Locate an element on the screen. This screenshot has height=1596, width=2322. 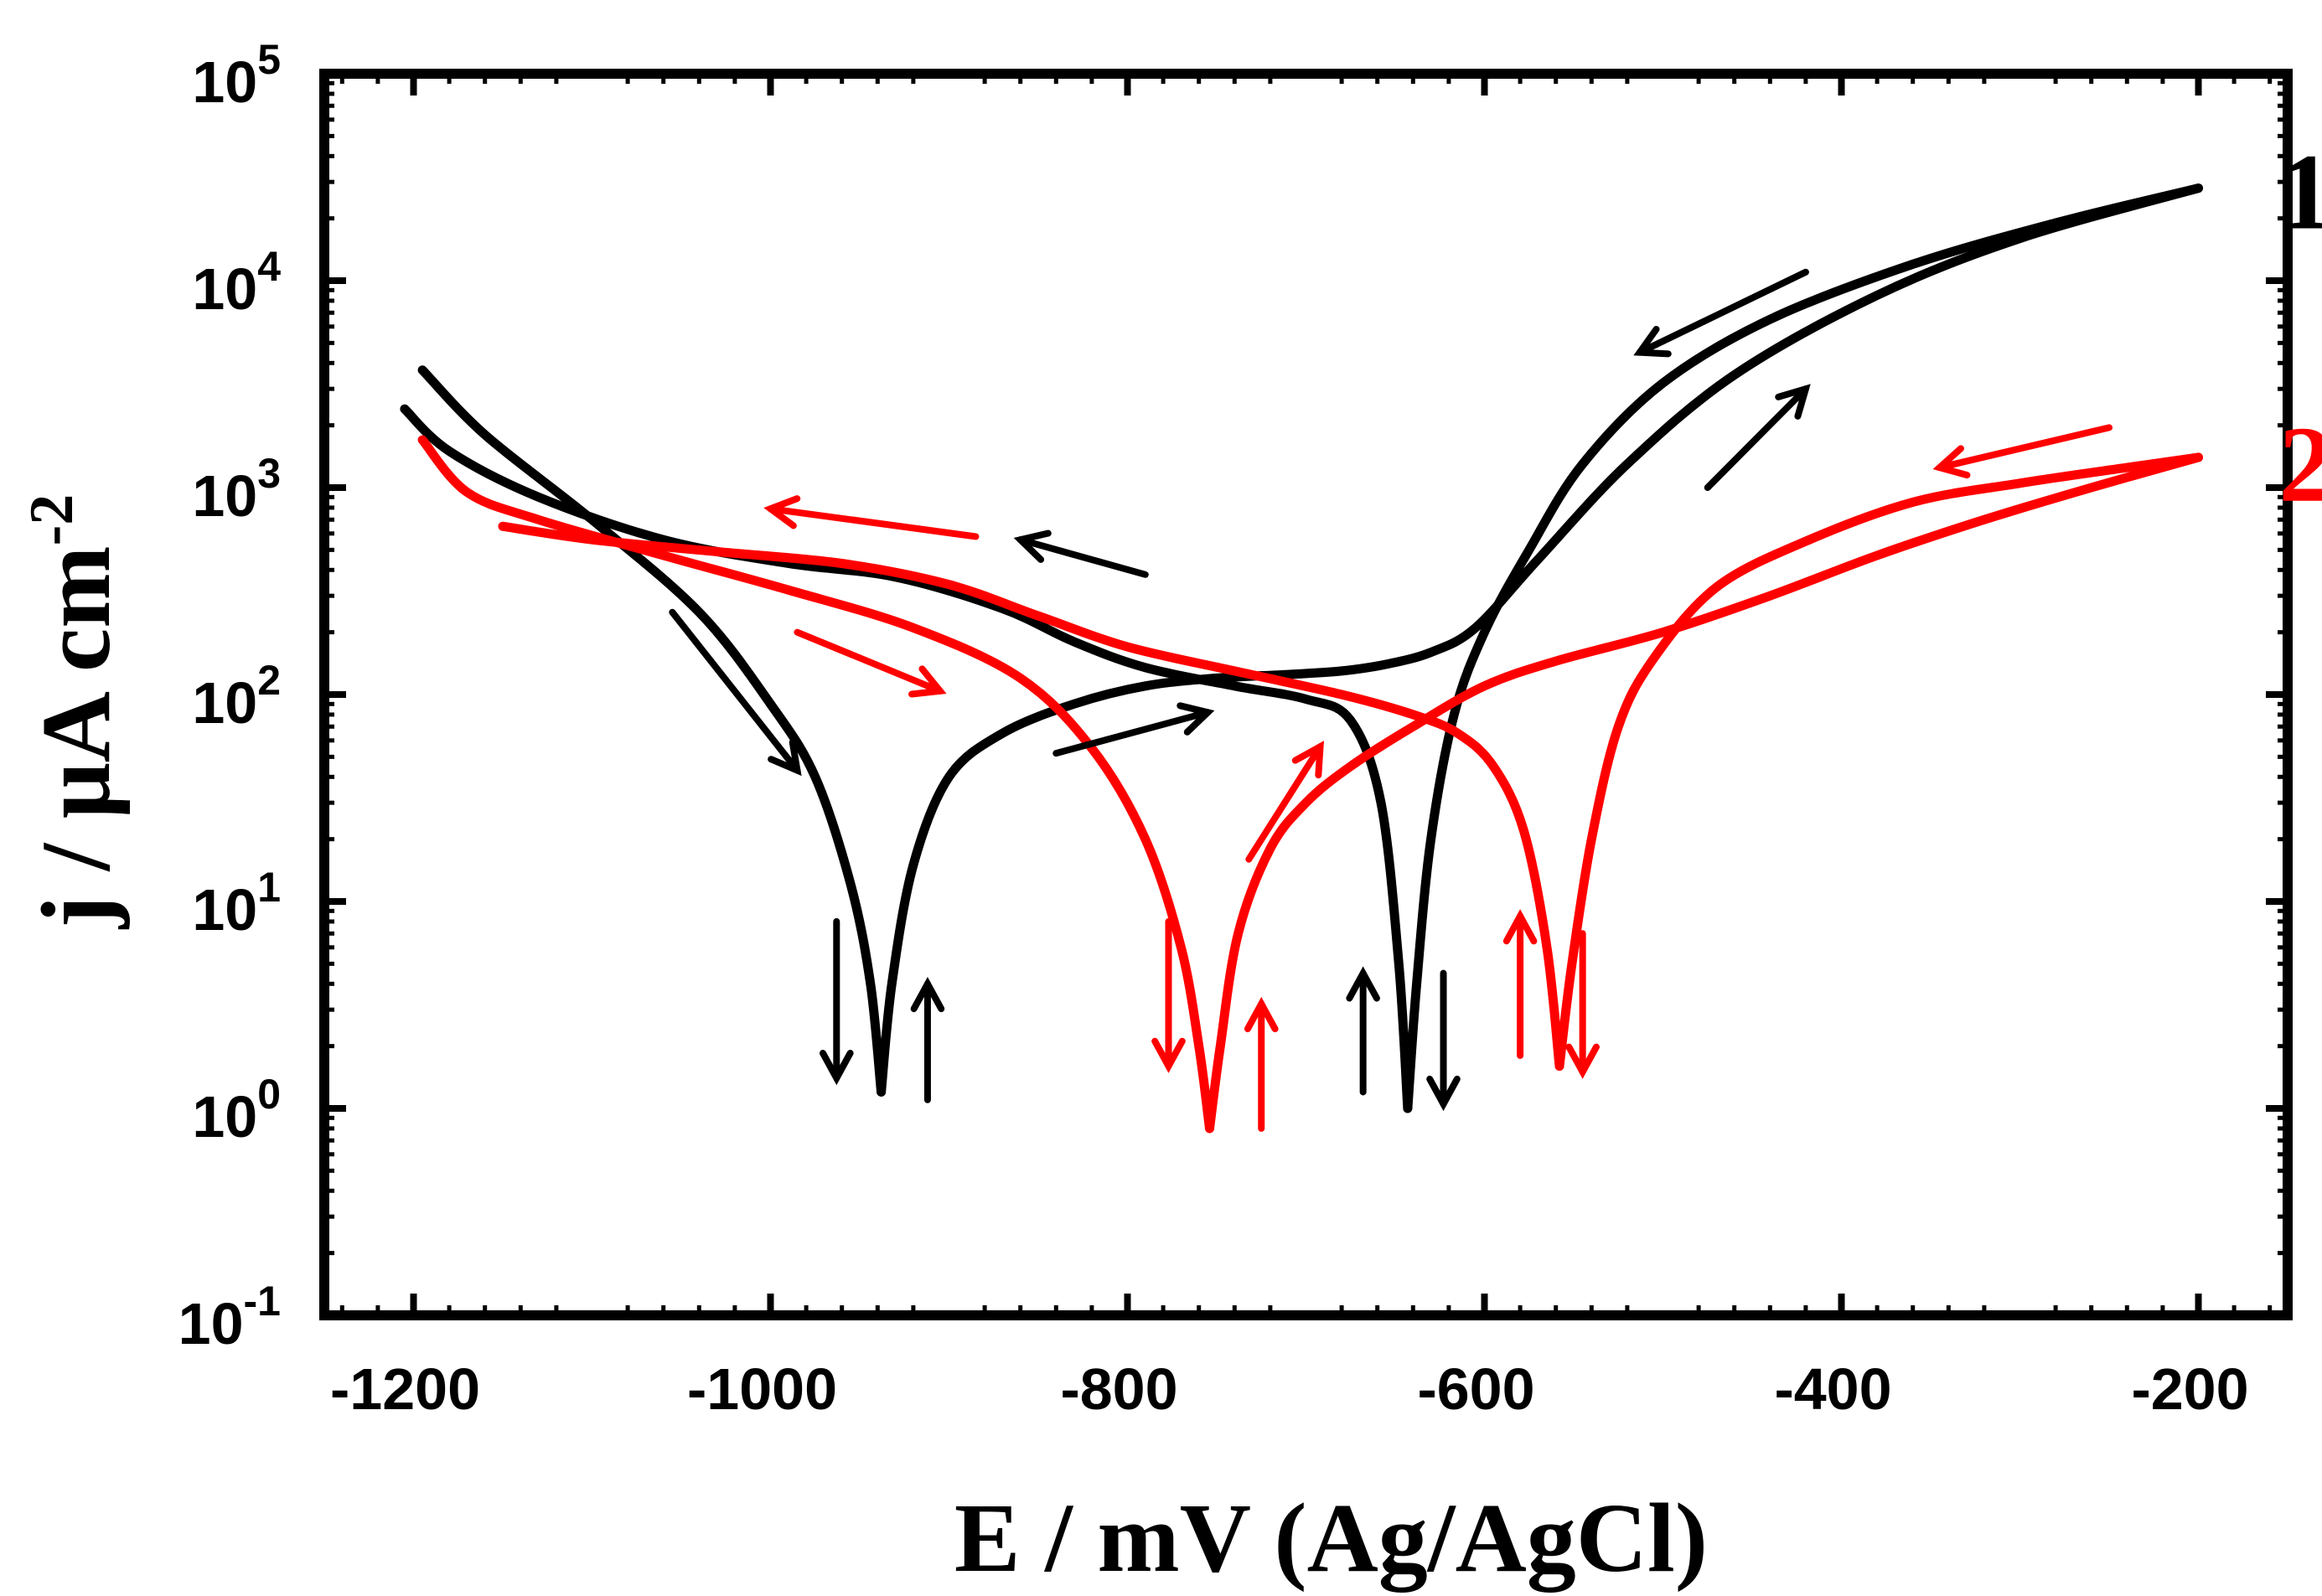
y-tick-label: 10³ is located at coordinates (236, 489).